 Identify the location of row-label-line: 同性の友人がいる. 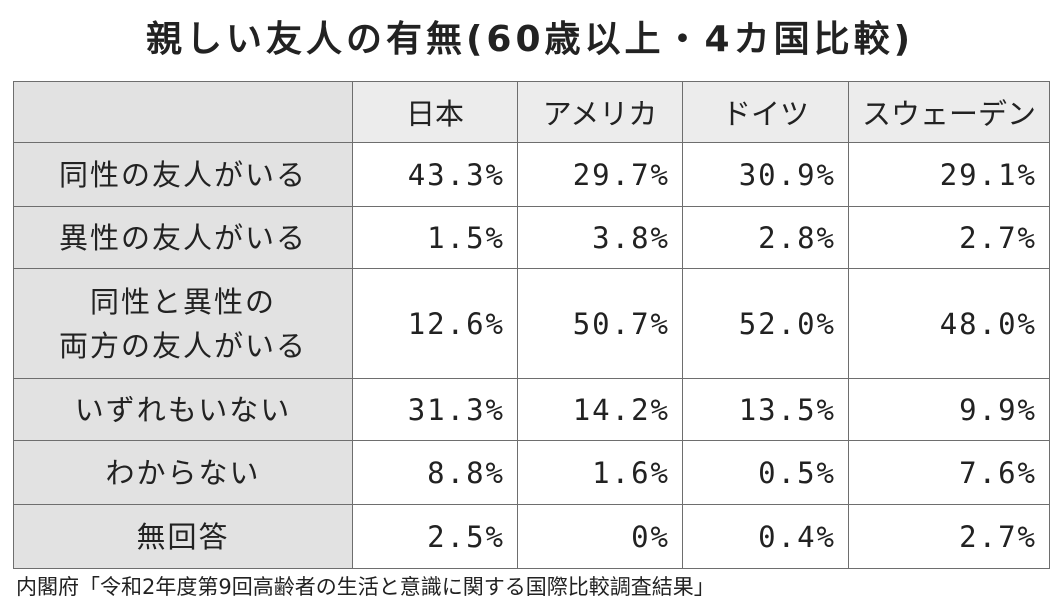
(182, 174).